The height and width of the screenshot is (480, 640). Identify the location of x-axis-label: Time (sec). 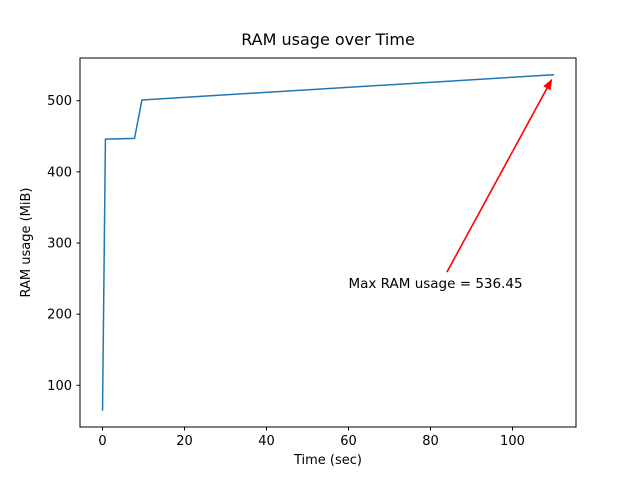
(327, 460).